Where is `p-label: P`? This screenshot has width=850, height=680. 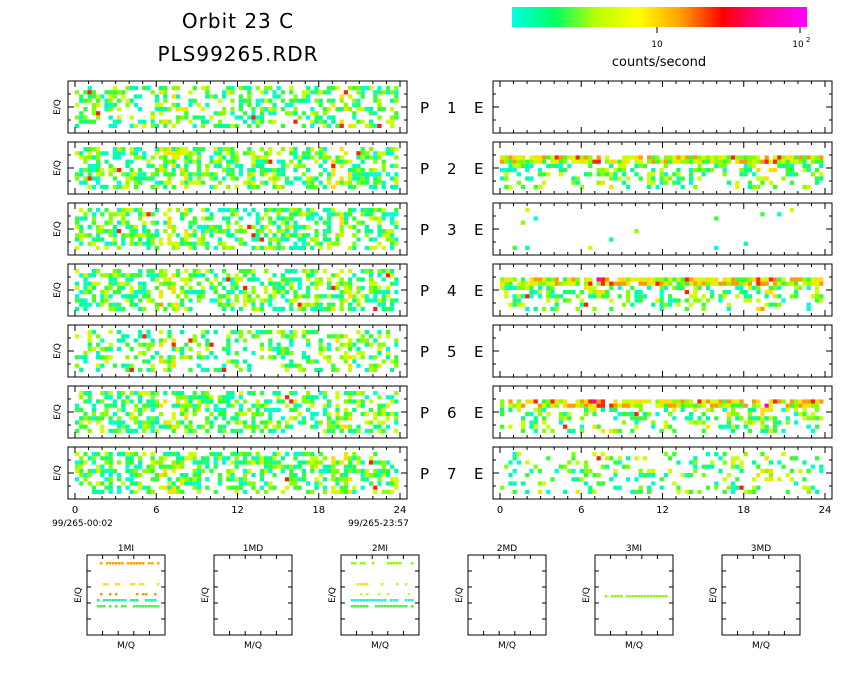
p-label: P is located at coordinates (424, 291).